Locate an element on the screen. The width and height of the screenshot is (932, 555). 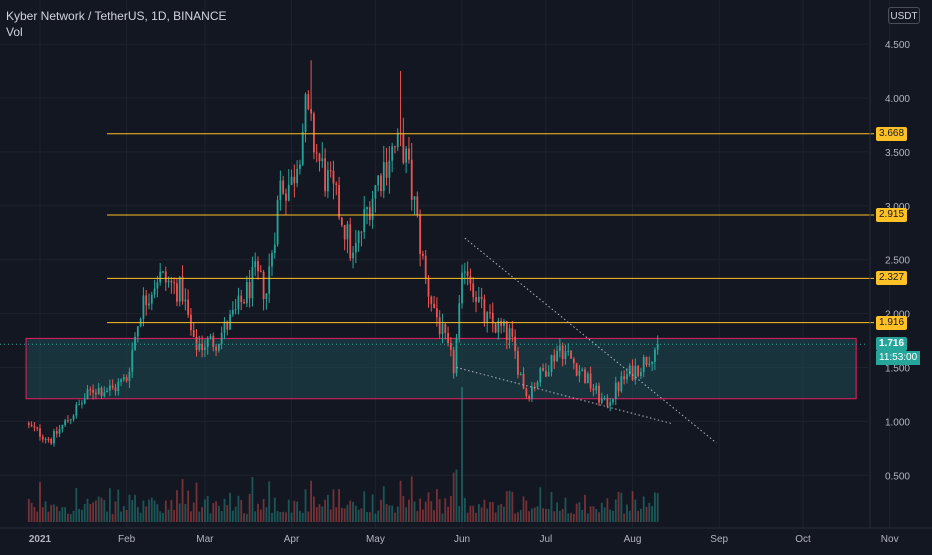
time-tick-label: Apr is located at coordinates (292, 539).